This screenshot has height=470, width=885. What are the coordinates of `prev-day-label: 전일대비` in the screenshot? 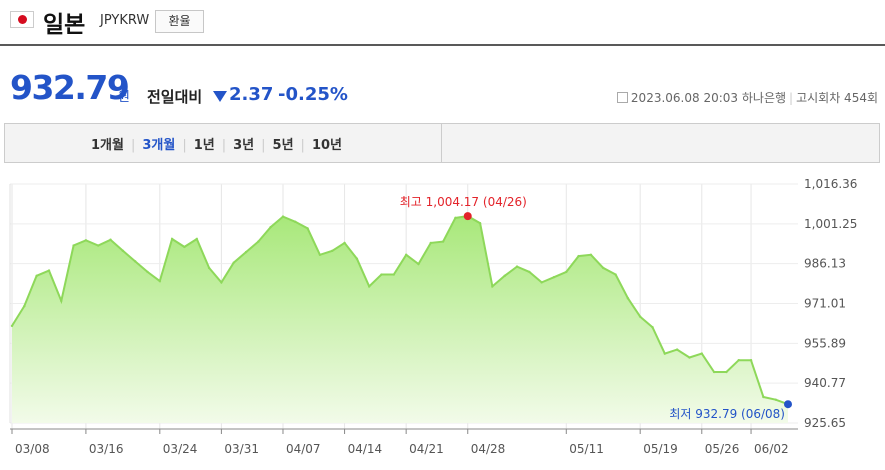 It's located at (175, 97).